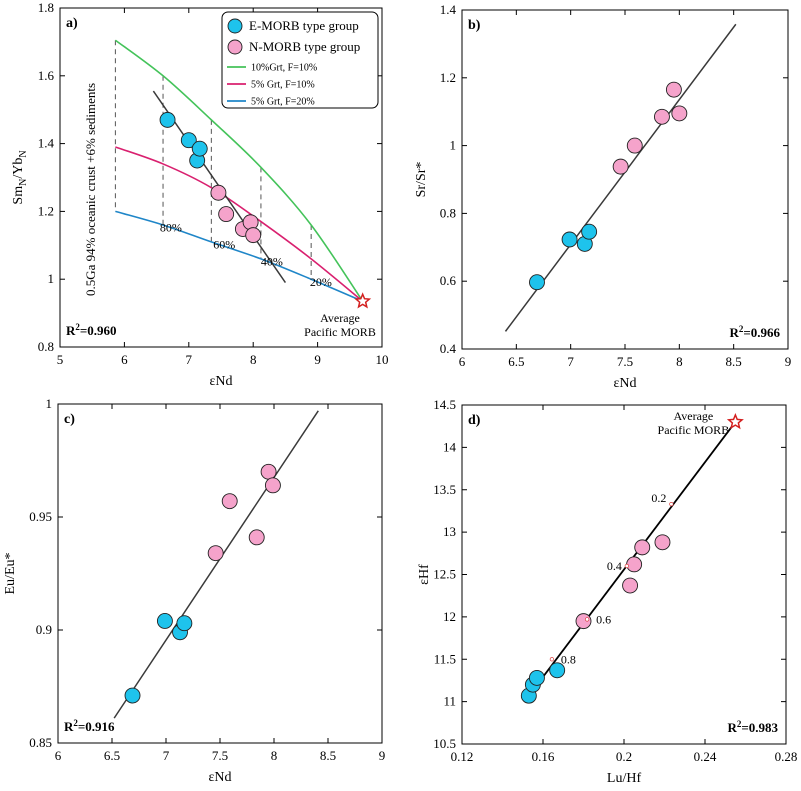 The height and width of the screenshot is (791, 801). I want to click on x-tick-label: 5, so click(60, 359).